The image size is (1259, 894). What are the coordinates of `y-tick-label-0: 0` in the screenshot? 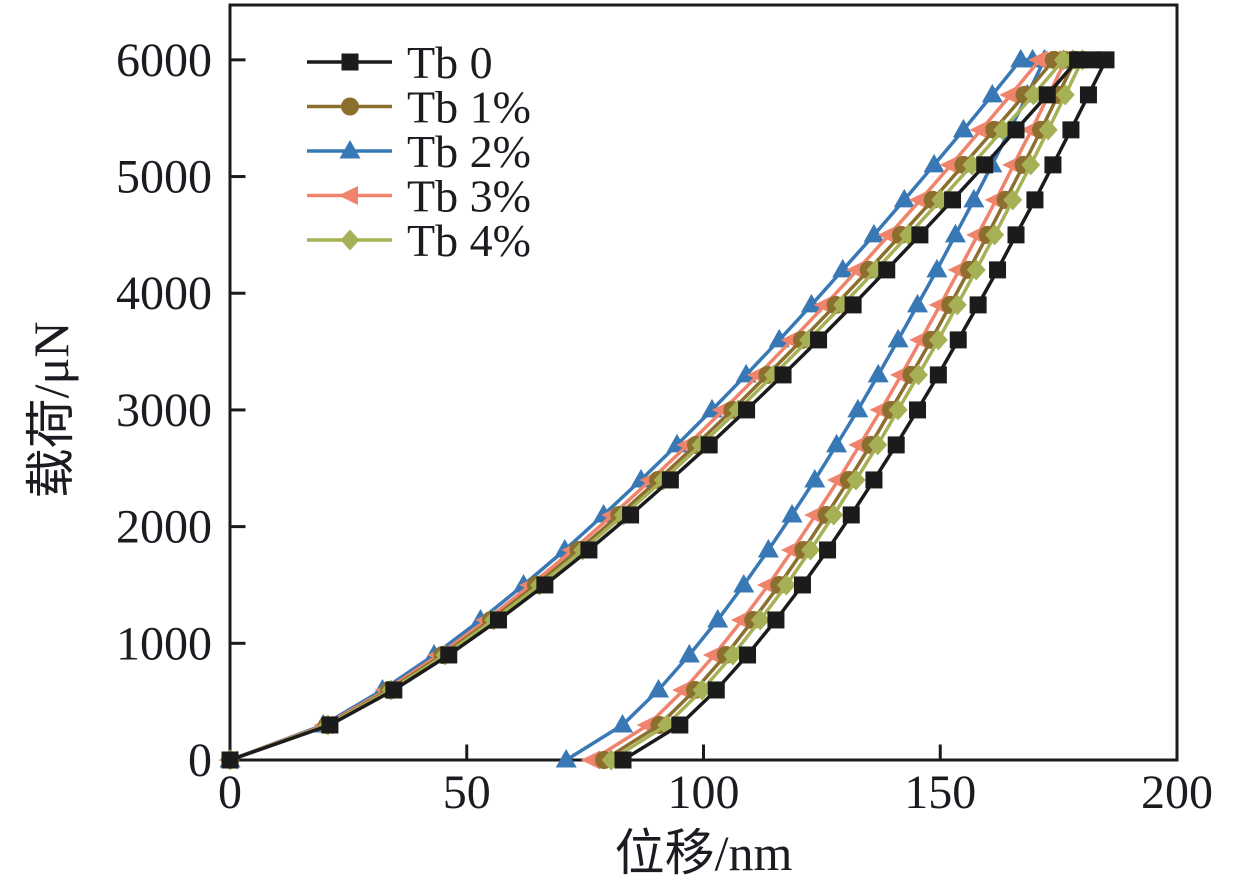 It's located at (200, 760).